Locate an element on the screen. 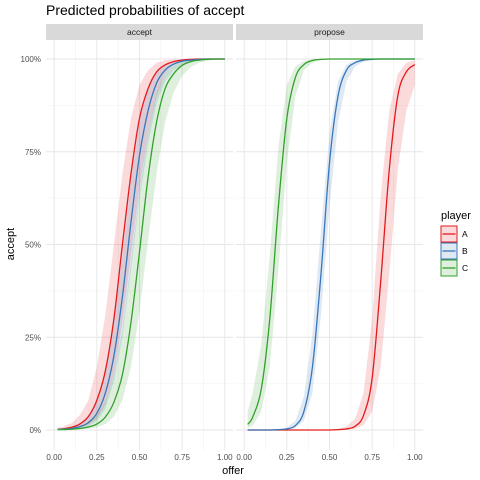 The height and width of the screenshot is (480, 480). y-tick-label: 25% is located at coordinates (33, 337).